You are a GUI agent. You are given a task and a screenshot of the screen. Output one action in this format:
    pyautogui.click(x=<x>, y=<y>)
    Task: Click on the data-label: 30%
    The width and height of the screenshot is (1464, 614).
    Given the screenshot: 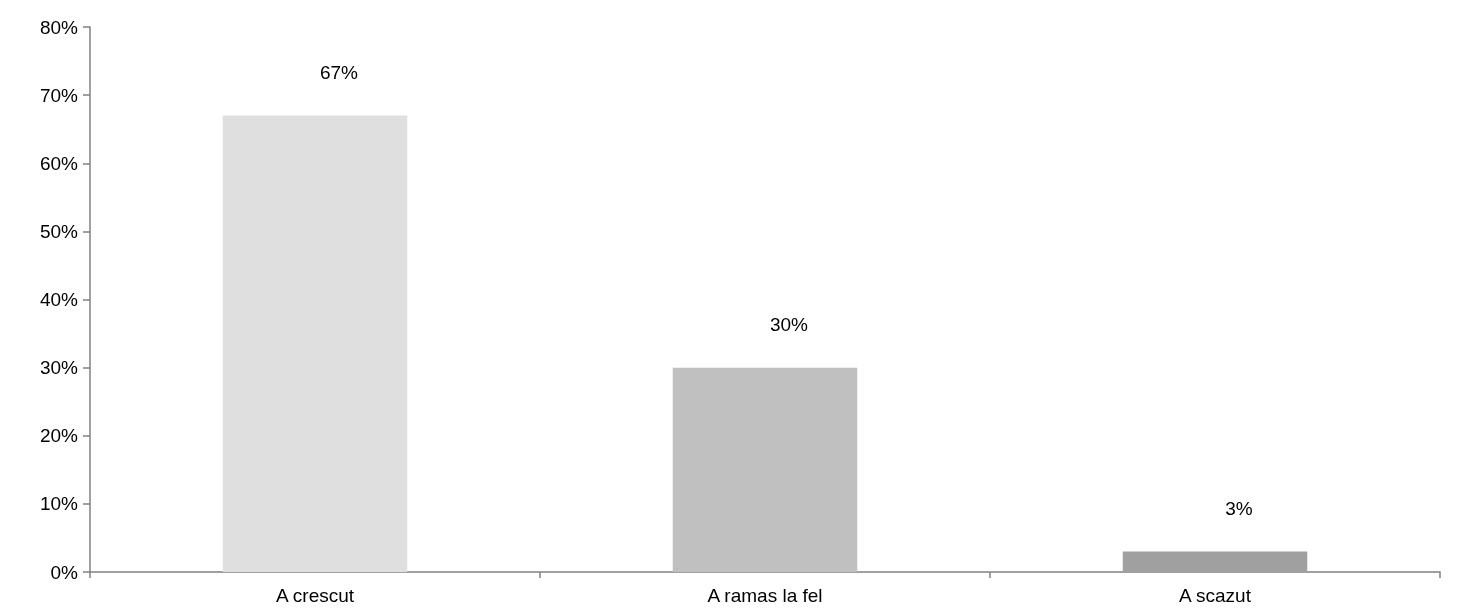 What is the action you would take?
    pyautogui.click(x=789, y=324)
    